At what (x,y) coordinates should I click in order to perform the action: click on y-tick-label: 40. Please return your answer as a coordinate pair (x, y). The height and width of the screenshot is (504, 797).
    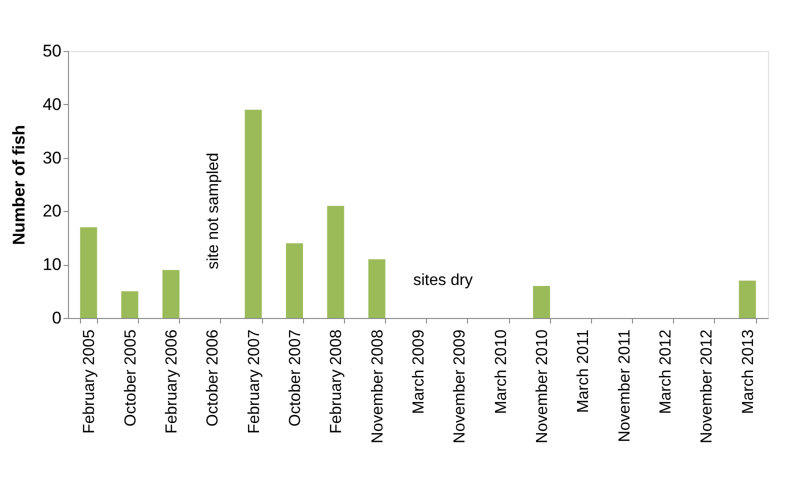
    Looking at the image, I should click on (52, 104).